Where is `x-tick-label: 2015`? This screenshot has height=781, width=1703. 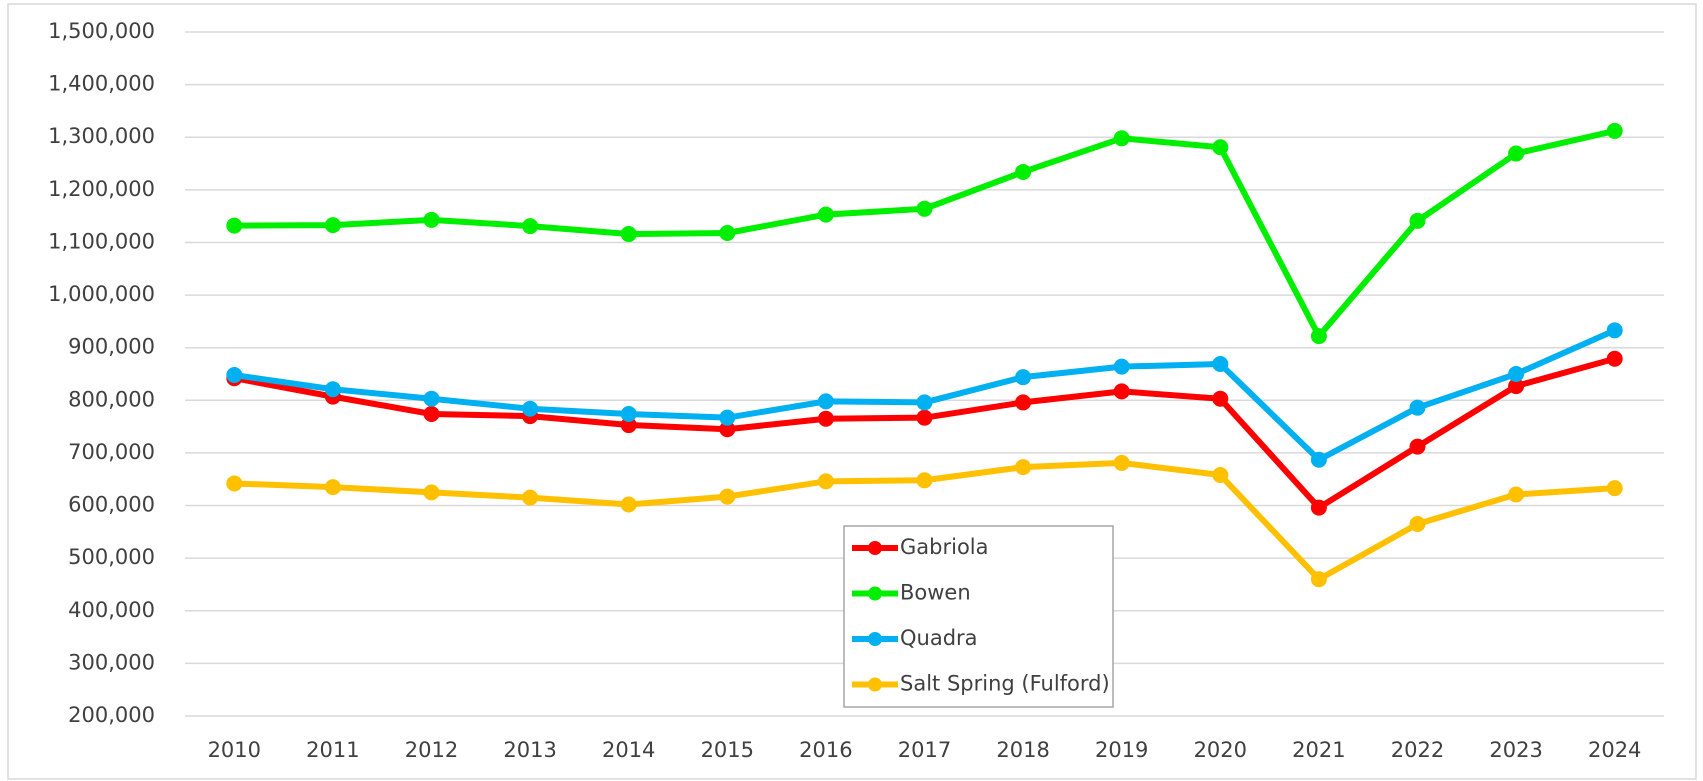 x-tick-label: 2015 is located at coordinates (727, 750).